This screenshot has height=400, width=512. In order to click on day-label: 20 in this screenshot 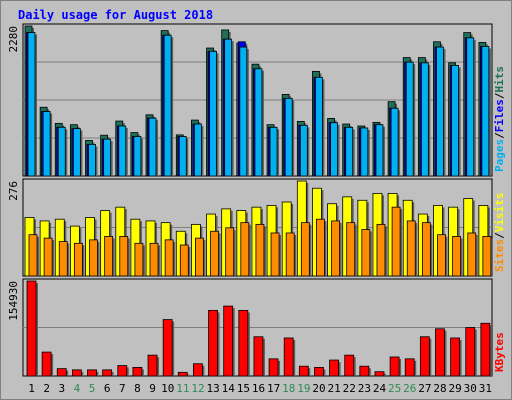, I will do `click(318, 388)`.